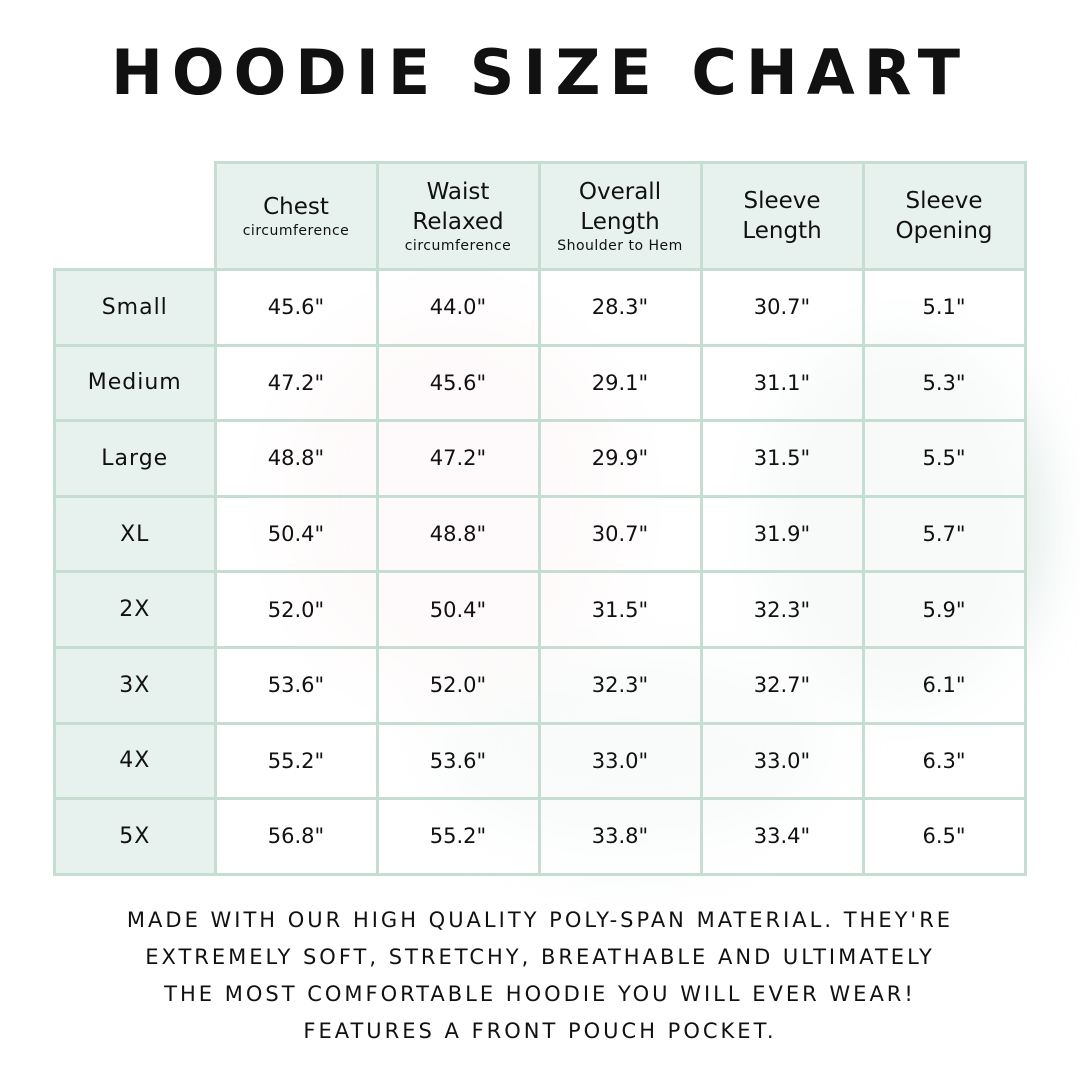 This screenshot has height=1080, width=1080. What do you see at coordinates (620, 246) in the screenshot?
I see `column-sublabel: Shoulder to Hem` at bounding box center [620, 246].